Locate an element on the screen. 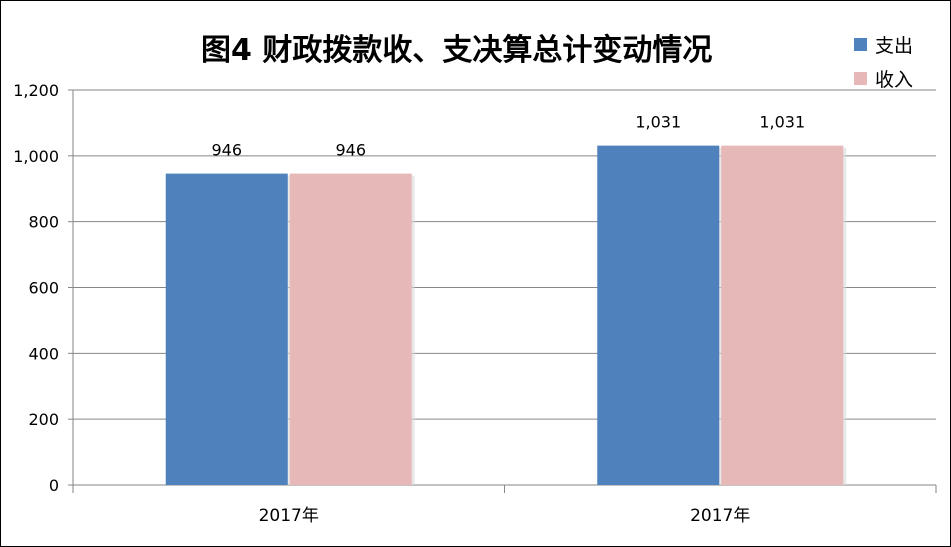 This screenshot has height=547, width=951. y-tick-label: 1,200 is located at coordinates (36, 90).